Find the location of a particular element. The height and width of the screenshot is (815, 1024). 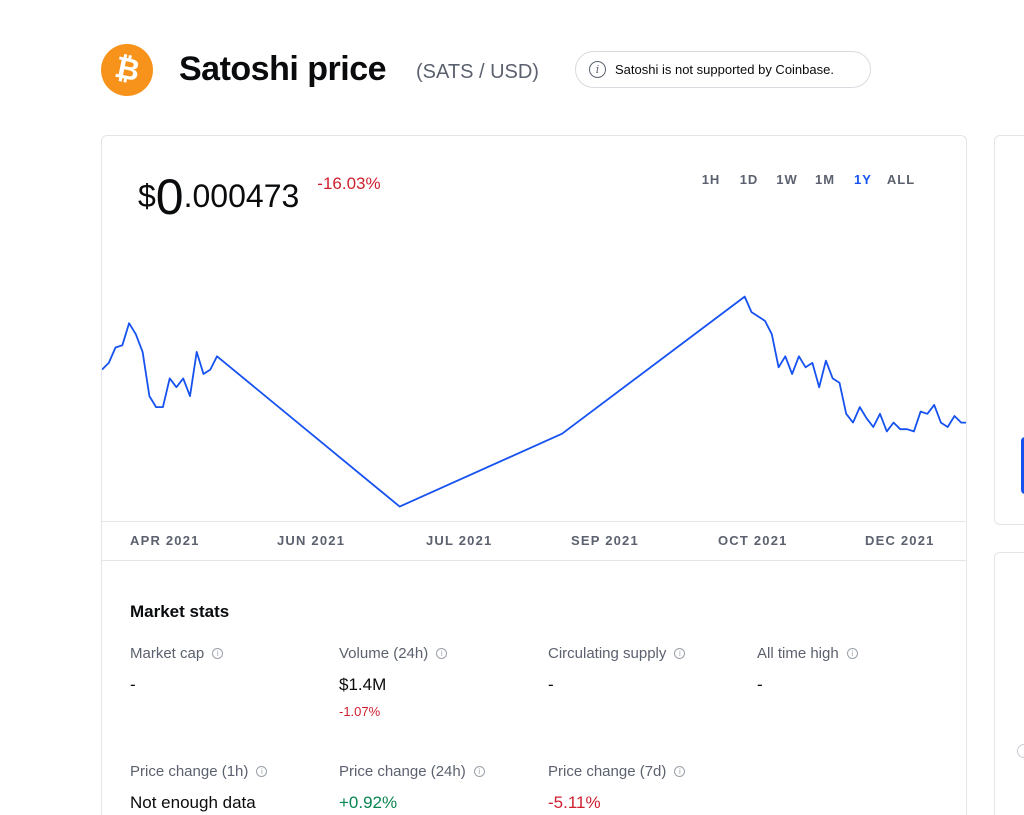

stat-item: Price change (7d) i -5.11% is located at coordinates (648, 788).